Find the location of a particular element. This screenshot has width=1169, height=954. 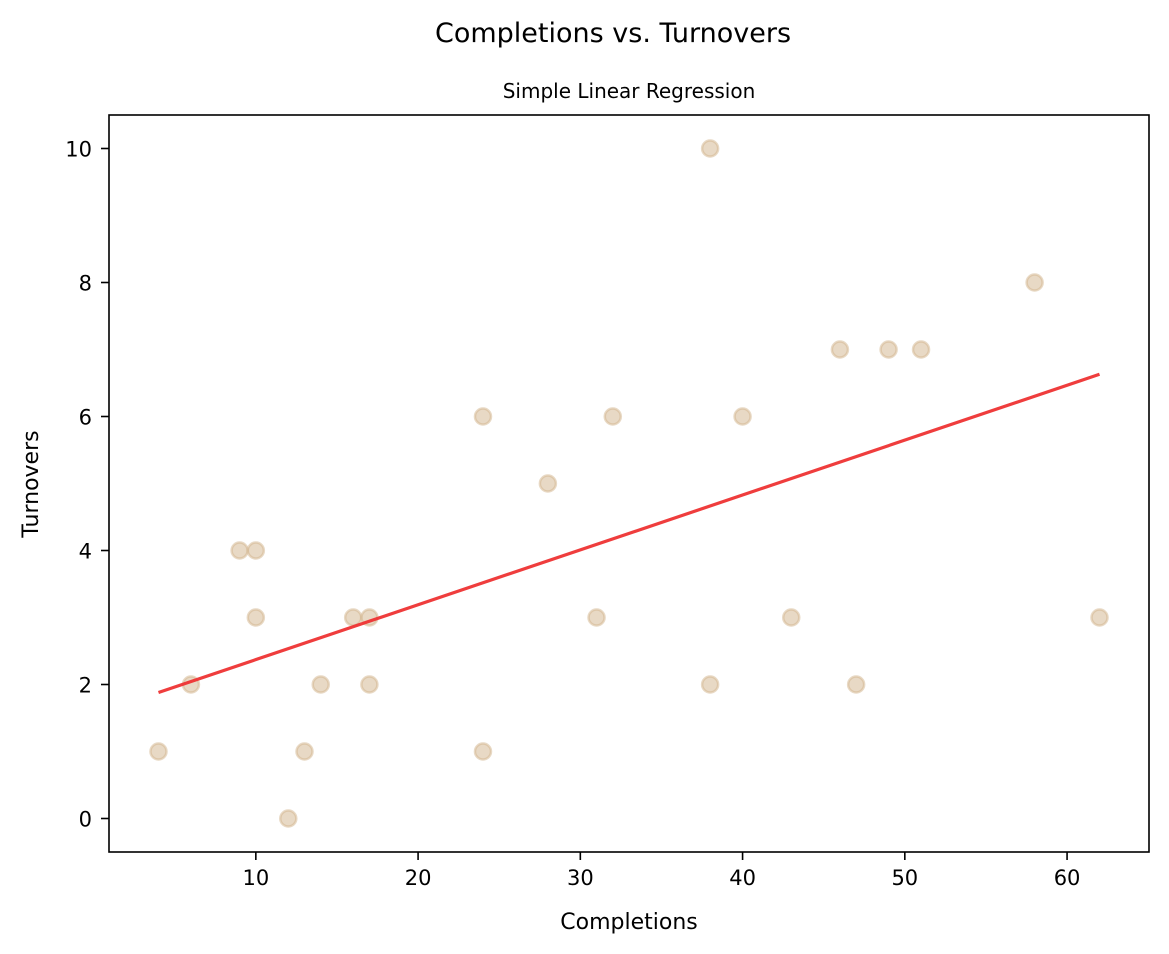

y-tick-label: 4 is located at coordinates (85, 552).